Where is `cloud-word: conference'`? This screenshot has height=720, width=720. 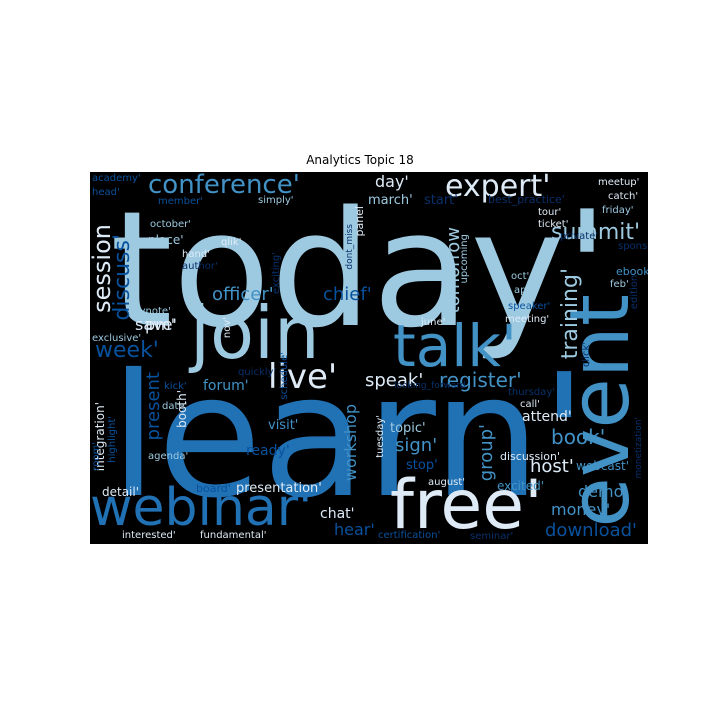
cloud-word: conference' is located at coordinates (224, 186).